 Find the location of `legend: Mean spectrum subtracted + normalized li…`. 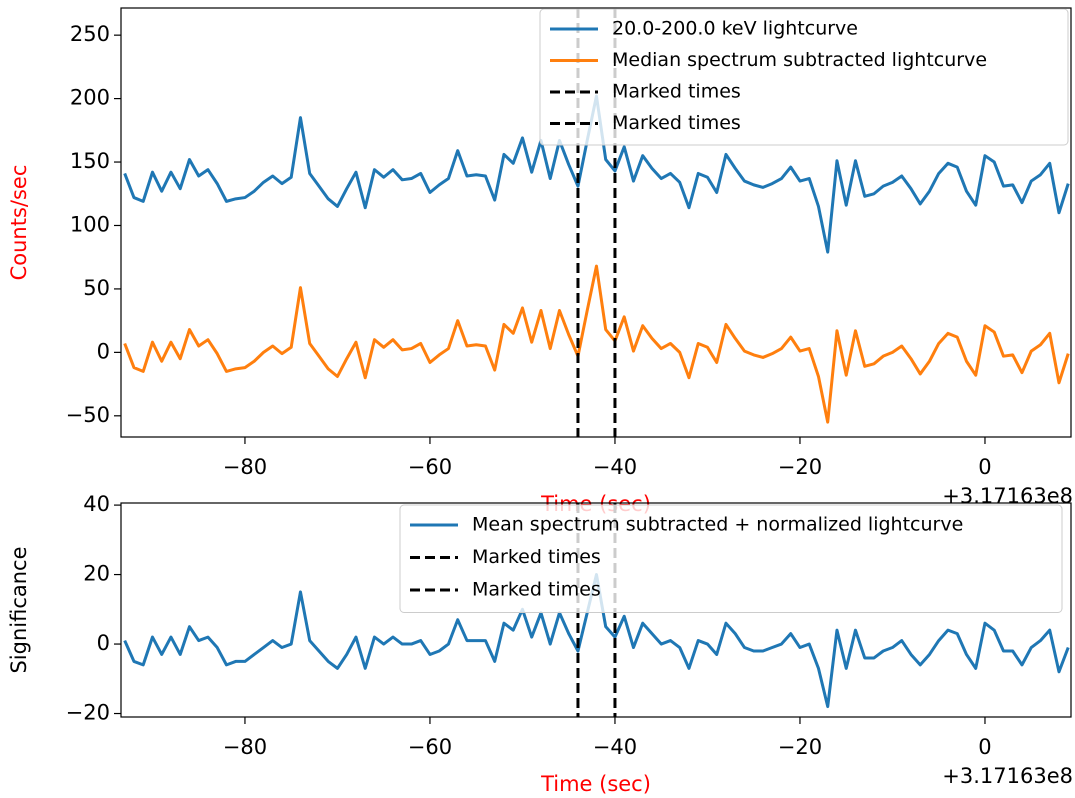

legend: Mean spectrum subtracted + normalized li… is located at coordinates (731, 558).